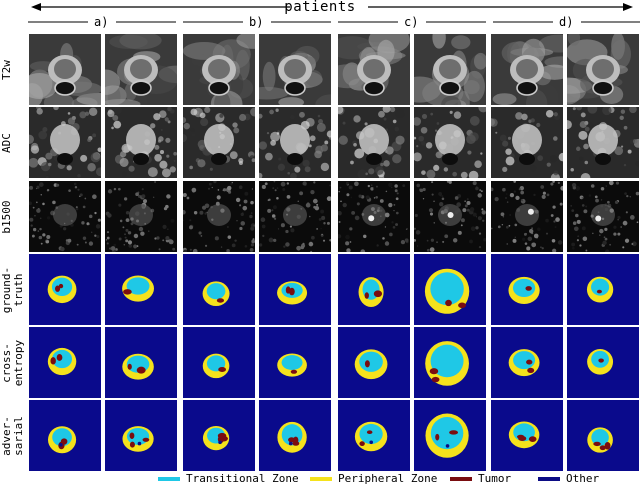 The image size is (640, 489). Describe the element at coordinates (549, 479) in the screenshot. I see `legend-swatch-other` at that location.